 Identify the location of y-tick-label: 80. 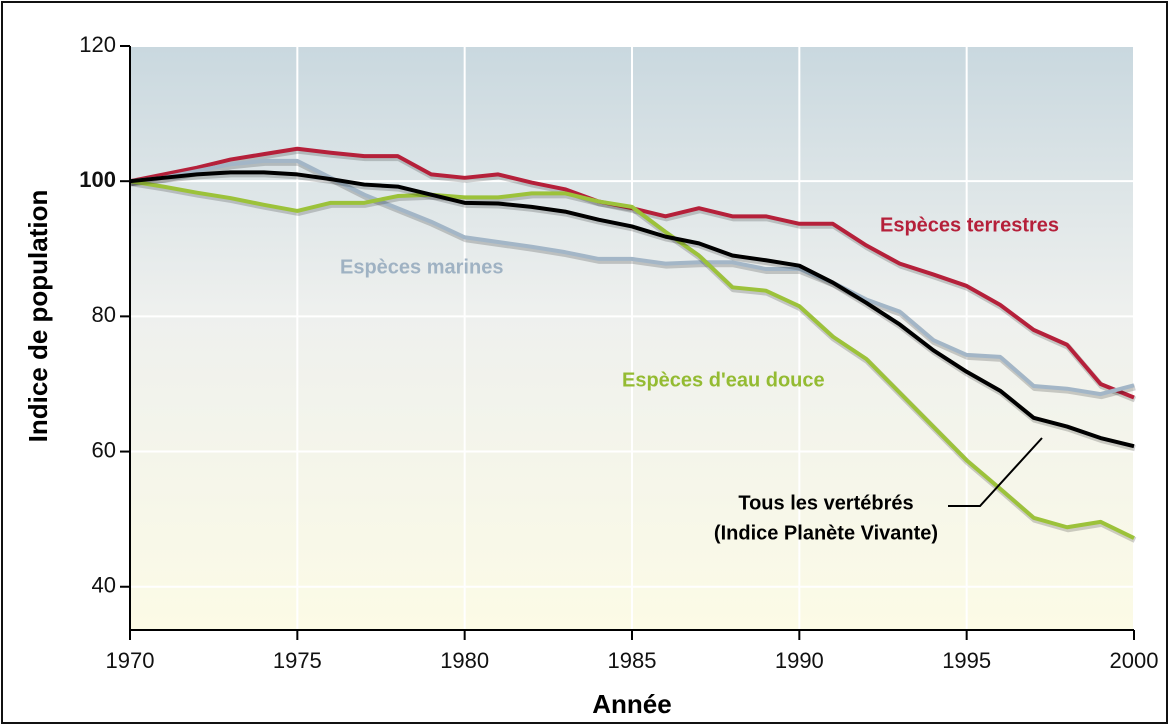
(104, 314).